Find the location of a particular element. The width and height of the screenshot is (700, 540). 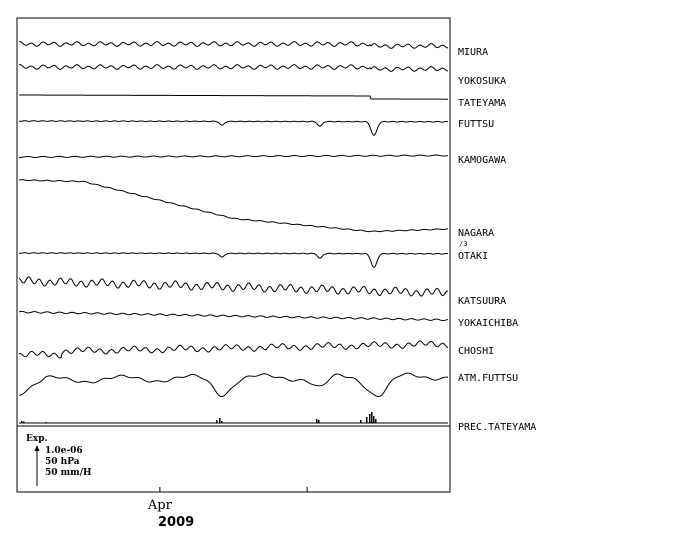

trace-yokosuka is located at coordinates (233, 68).